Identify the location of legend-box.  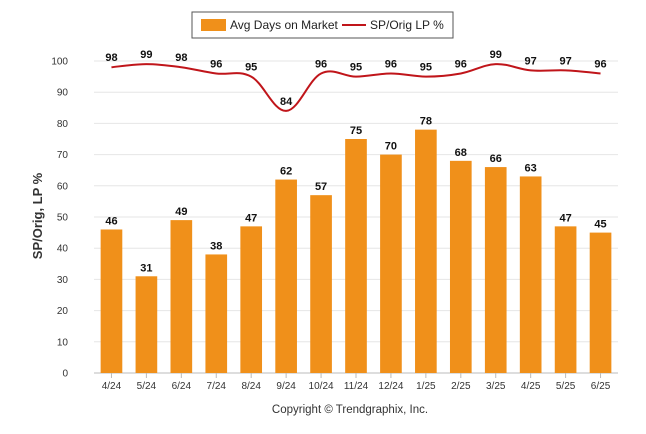
(322, 25).